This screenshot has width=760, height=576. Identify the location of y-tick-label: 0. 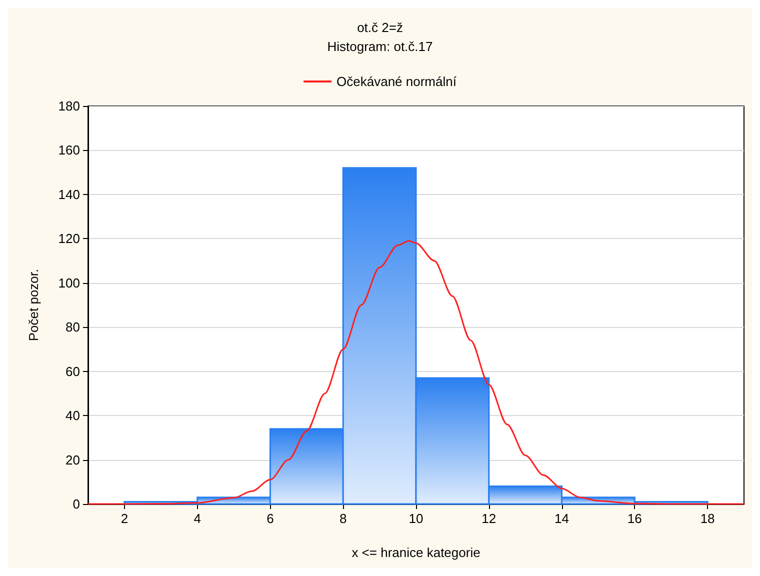
(76, 504).